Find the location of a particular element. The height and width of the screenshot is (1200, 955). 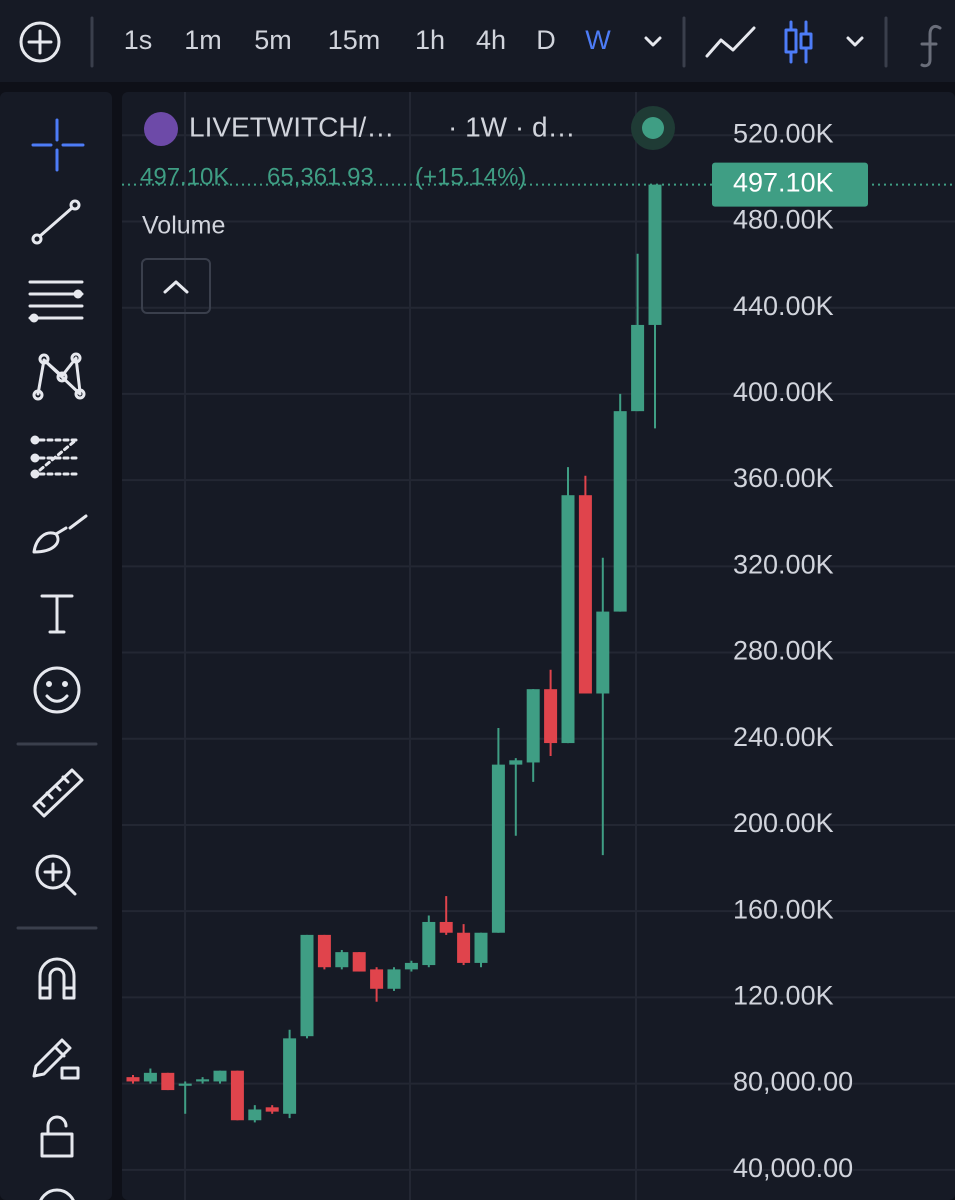

status-dot is located at coordinates (653, 128).